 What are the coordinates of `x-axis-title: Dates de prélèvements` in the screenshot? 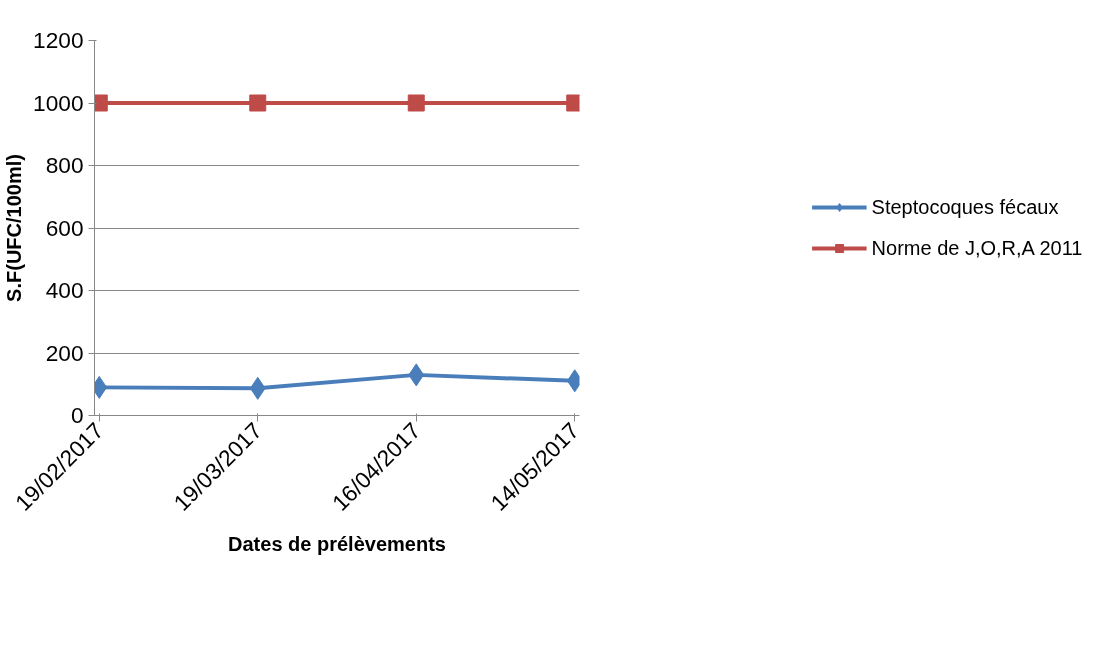 It's located at (337, 544).